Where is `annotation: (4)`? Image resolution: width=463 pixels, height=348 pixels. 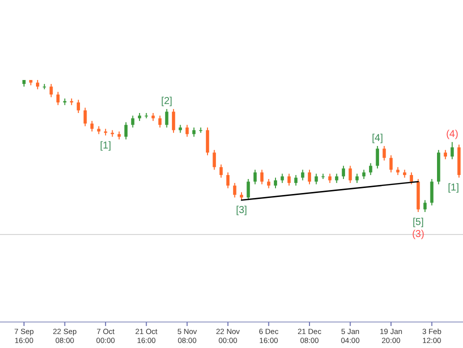
annotation: (4) is located at coordinates (452, 134).